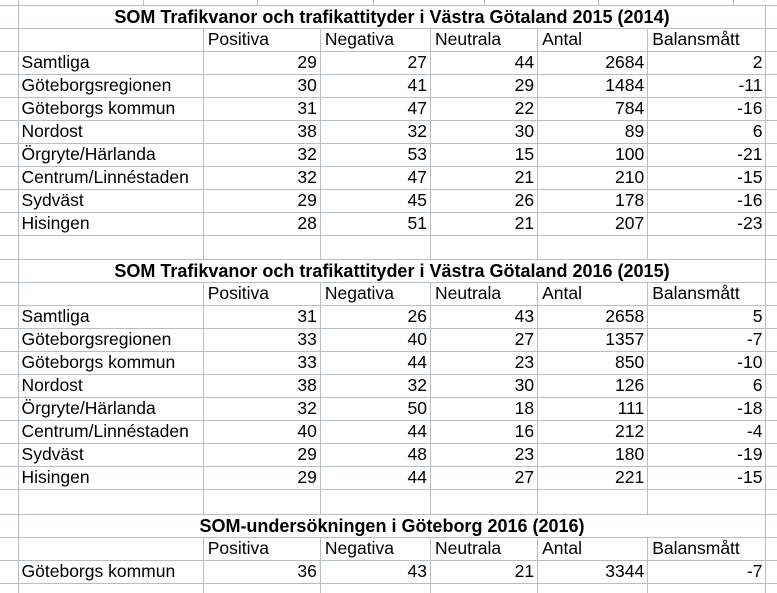 The height and width of the screenshot is (593, 777). What do you see at coordinates (593, 317) in the screenshot?
I see `value-cell: 2658` at bounding box center [593, 317].